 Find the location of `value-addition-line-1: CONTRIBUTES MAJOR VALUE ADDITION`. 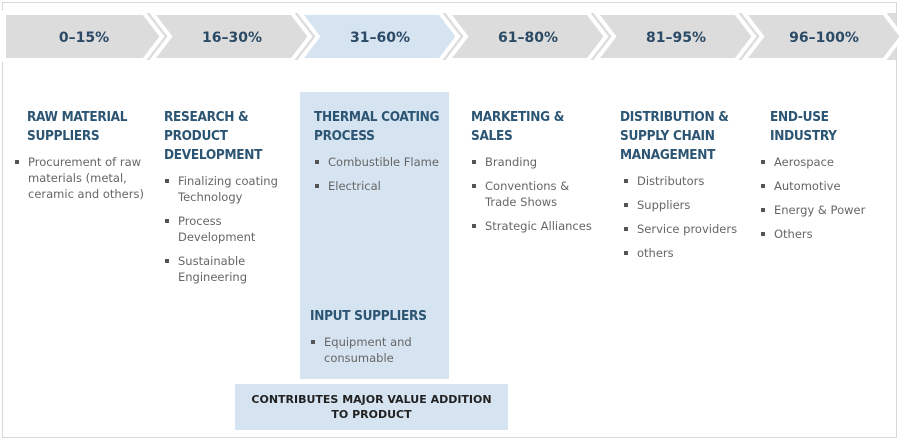

value-addition-line-1: CONTRIBUTES MAJOR VALUE ADDITION is located at coordinates (371, 399).